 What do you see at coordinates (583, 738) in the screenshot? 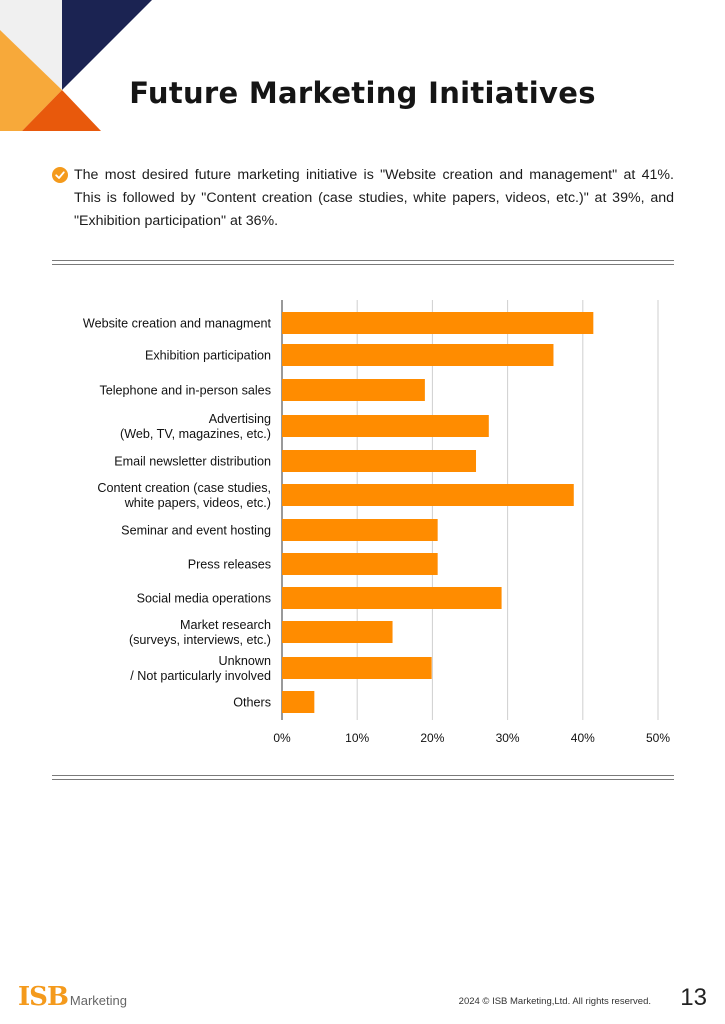
I see `x-tick-label: 40%` at bounding box center [583, 738].